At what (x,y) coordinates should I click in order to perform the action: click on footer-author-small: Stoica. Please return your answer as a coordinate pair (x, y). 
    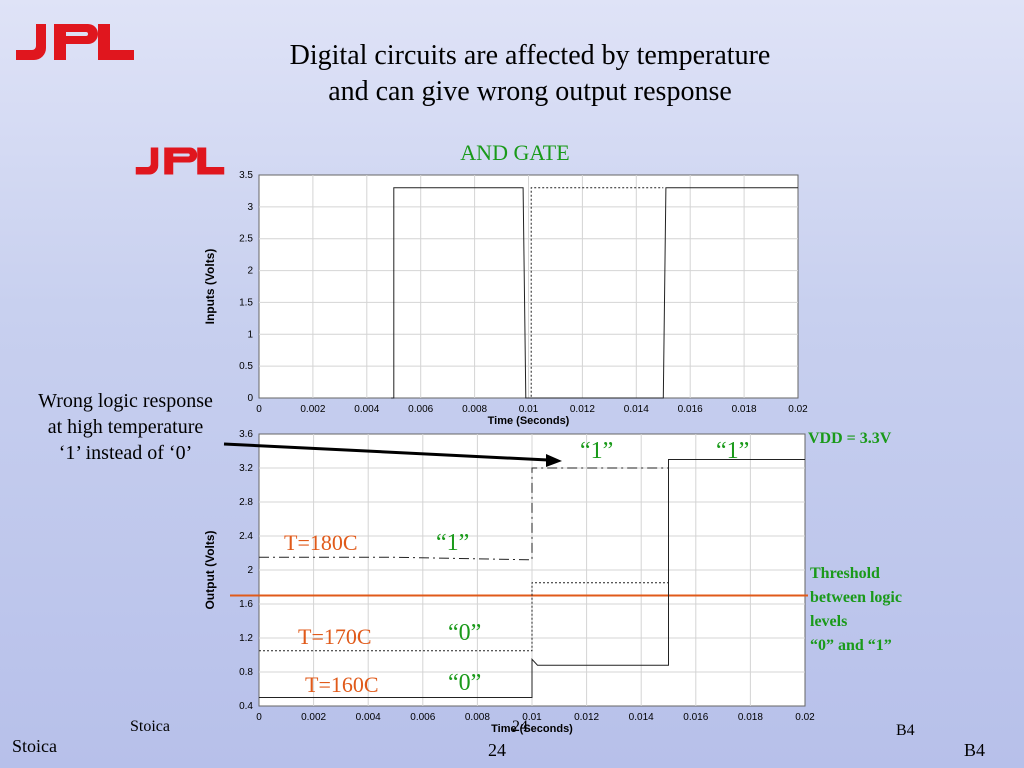
    Looking at the image, I should click on (150, 726).